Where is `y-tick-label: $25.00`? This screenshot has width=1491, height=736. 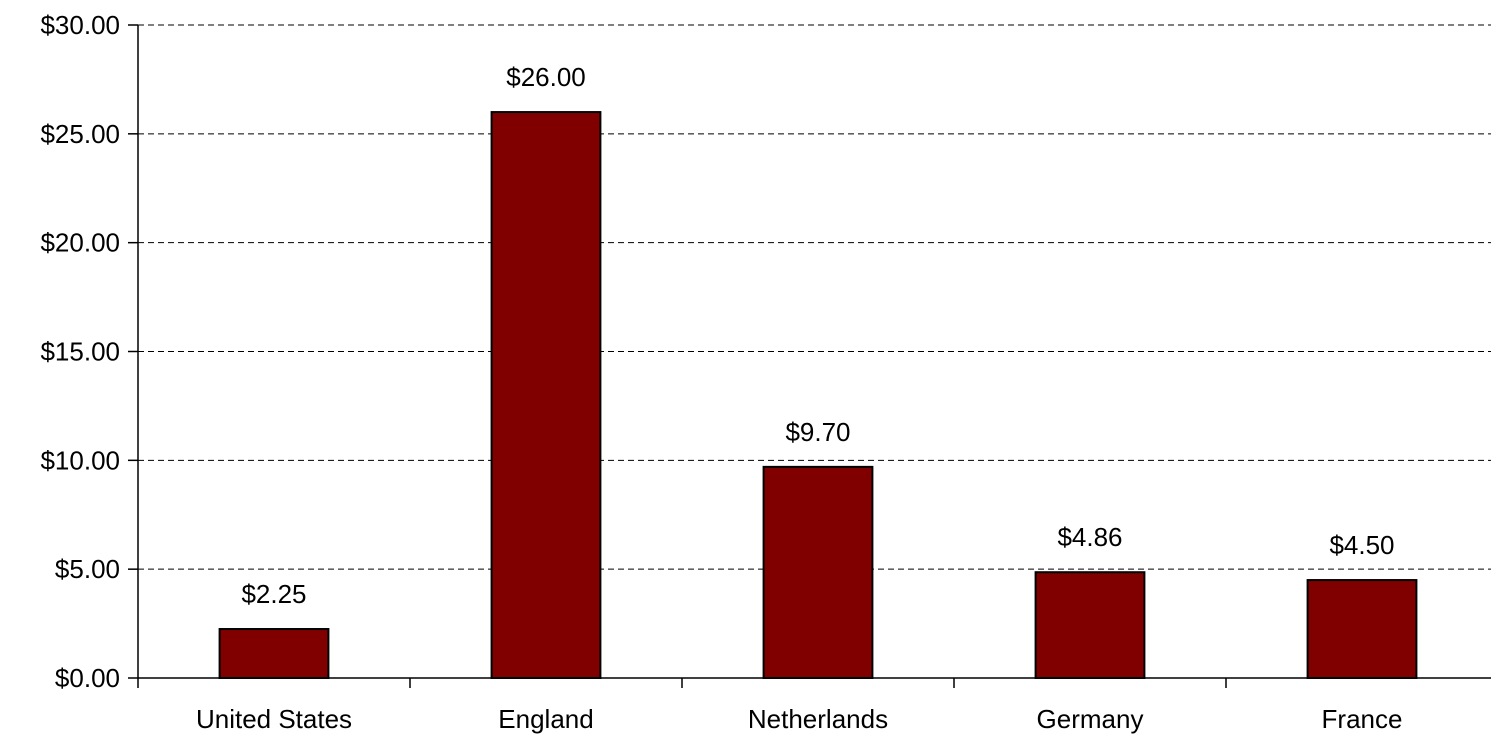 y-tick-label: $25.00 is located at coordinates (80, 134).